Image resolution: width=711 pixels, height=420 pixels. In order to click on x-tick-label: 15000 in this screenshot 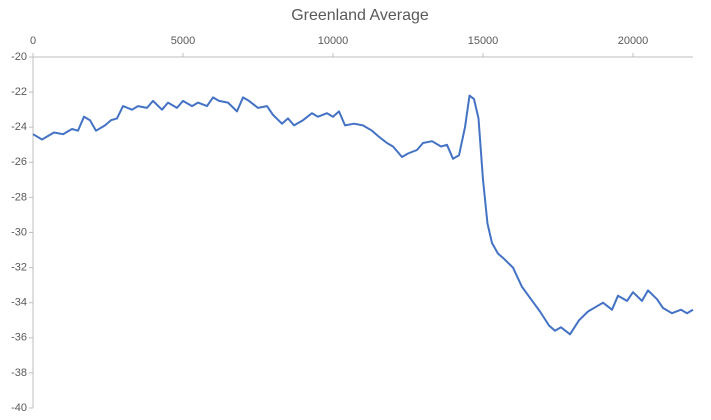, I will do `click(483, 41)`.